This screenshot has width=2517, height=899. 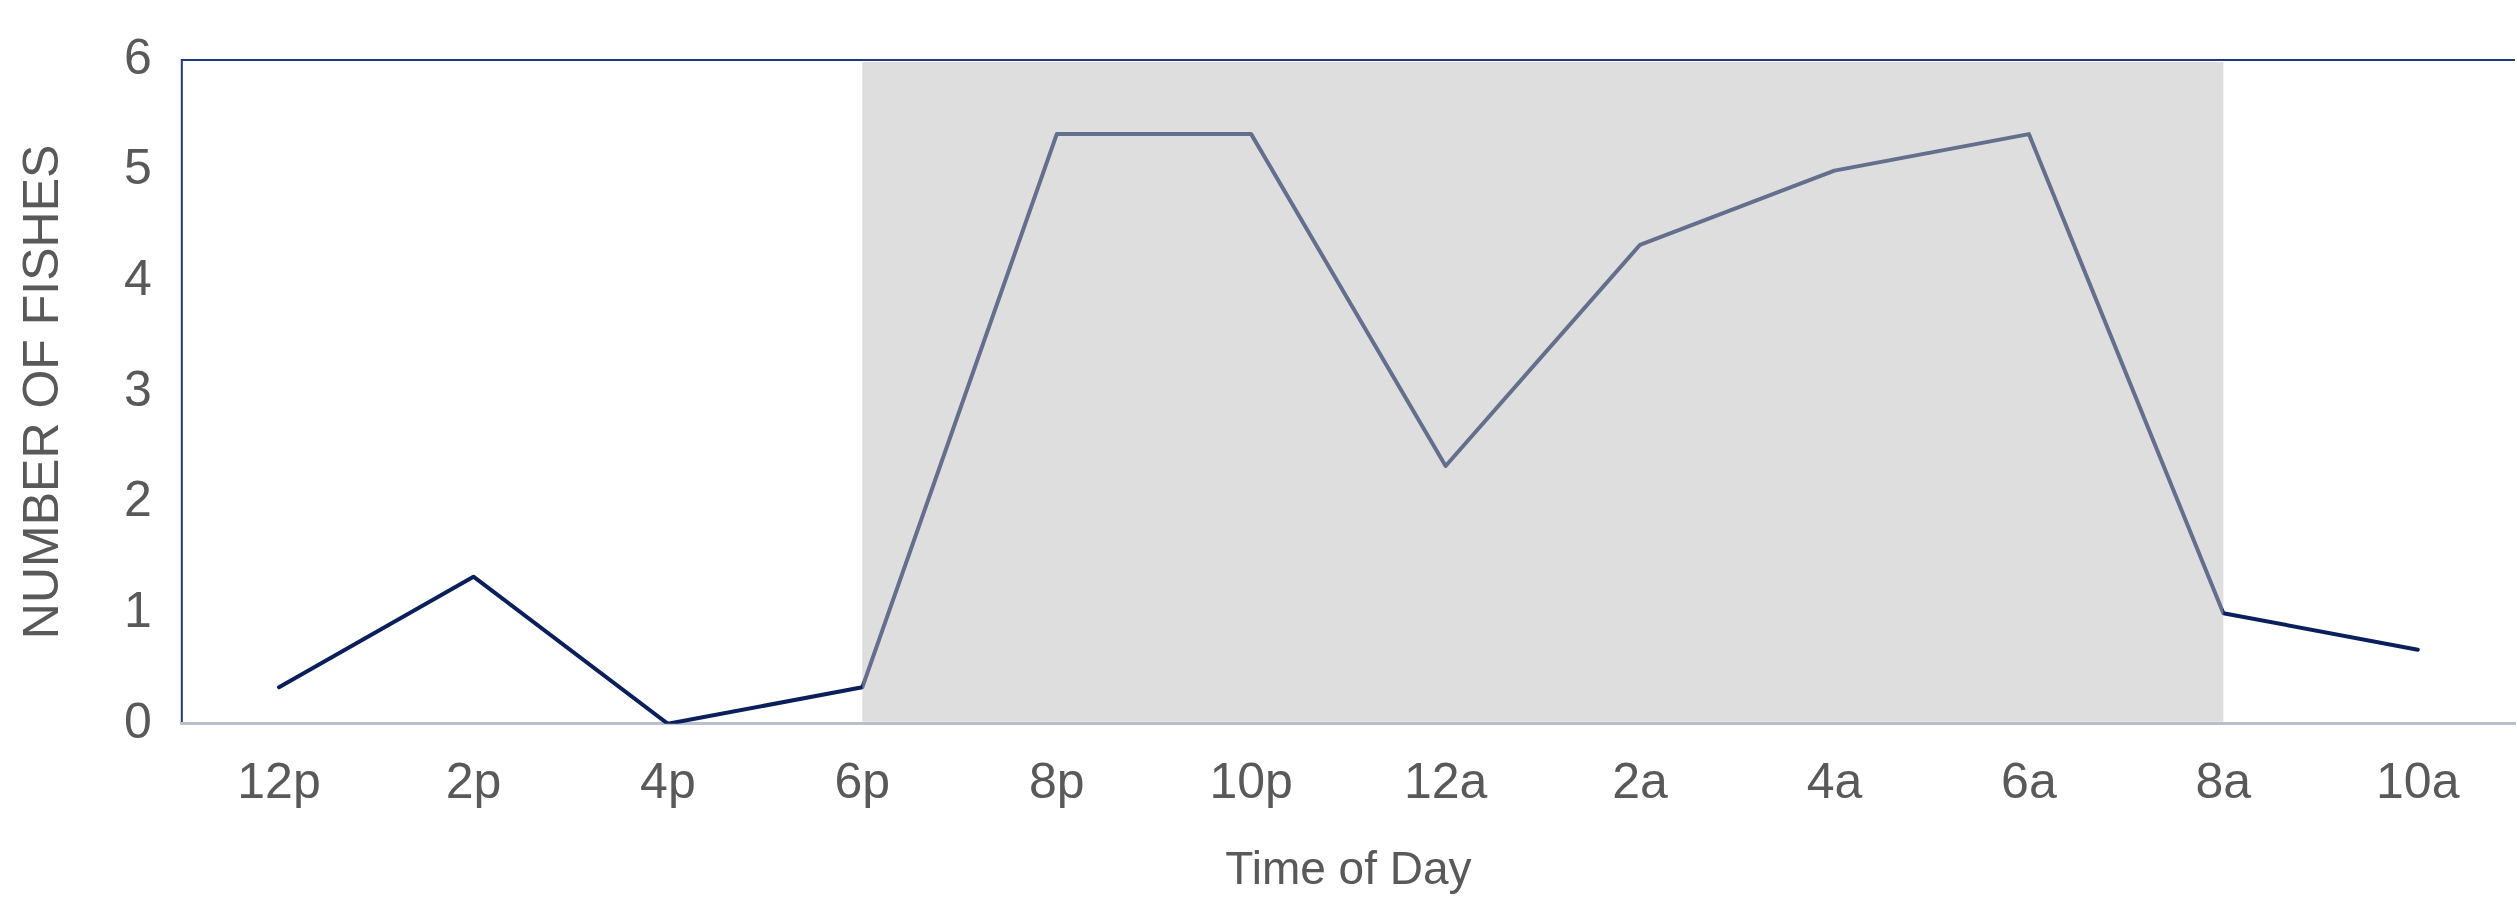 What do you see at coordinates (1251, 780) in the screenshot?
I see `x-tick-label: 10p` at bounding box center [1251, 780].